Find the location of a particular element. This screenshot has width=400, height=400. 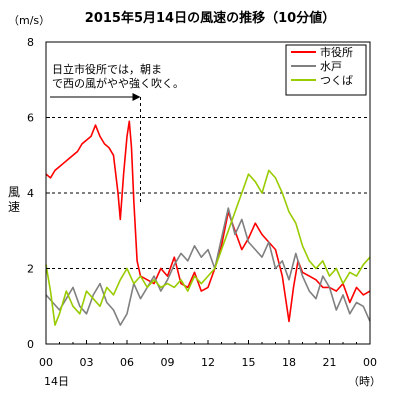

x-date-label: 14日 is located at coordinates (56, 381).